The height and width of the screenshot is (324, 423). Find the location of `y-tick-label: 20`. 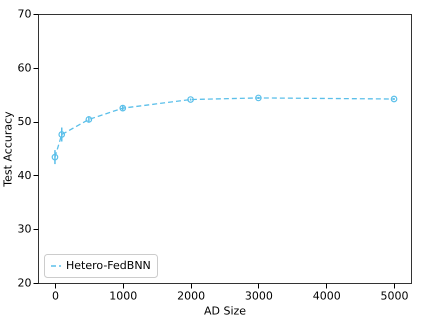

y-tick-label: 20 is located at coordinates (25, 283).